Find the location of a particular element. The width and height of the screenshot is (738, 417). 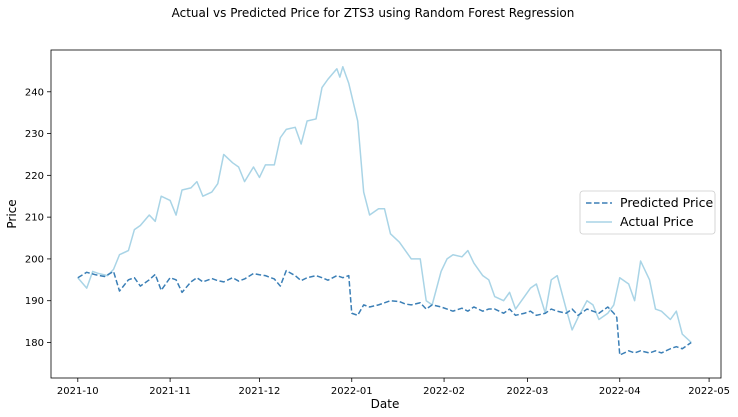

y-axis-label: Price is located at coordinates (12, 213).